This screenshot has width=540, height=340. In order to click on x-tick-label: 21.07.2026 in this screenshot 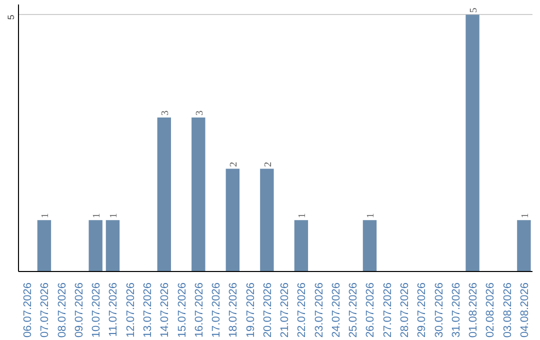, I will do `click(285, 310)`.